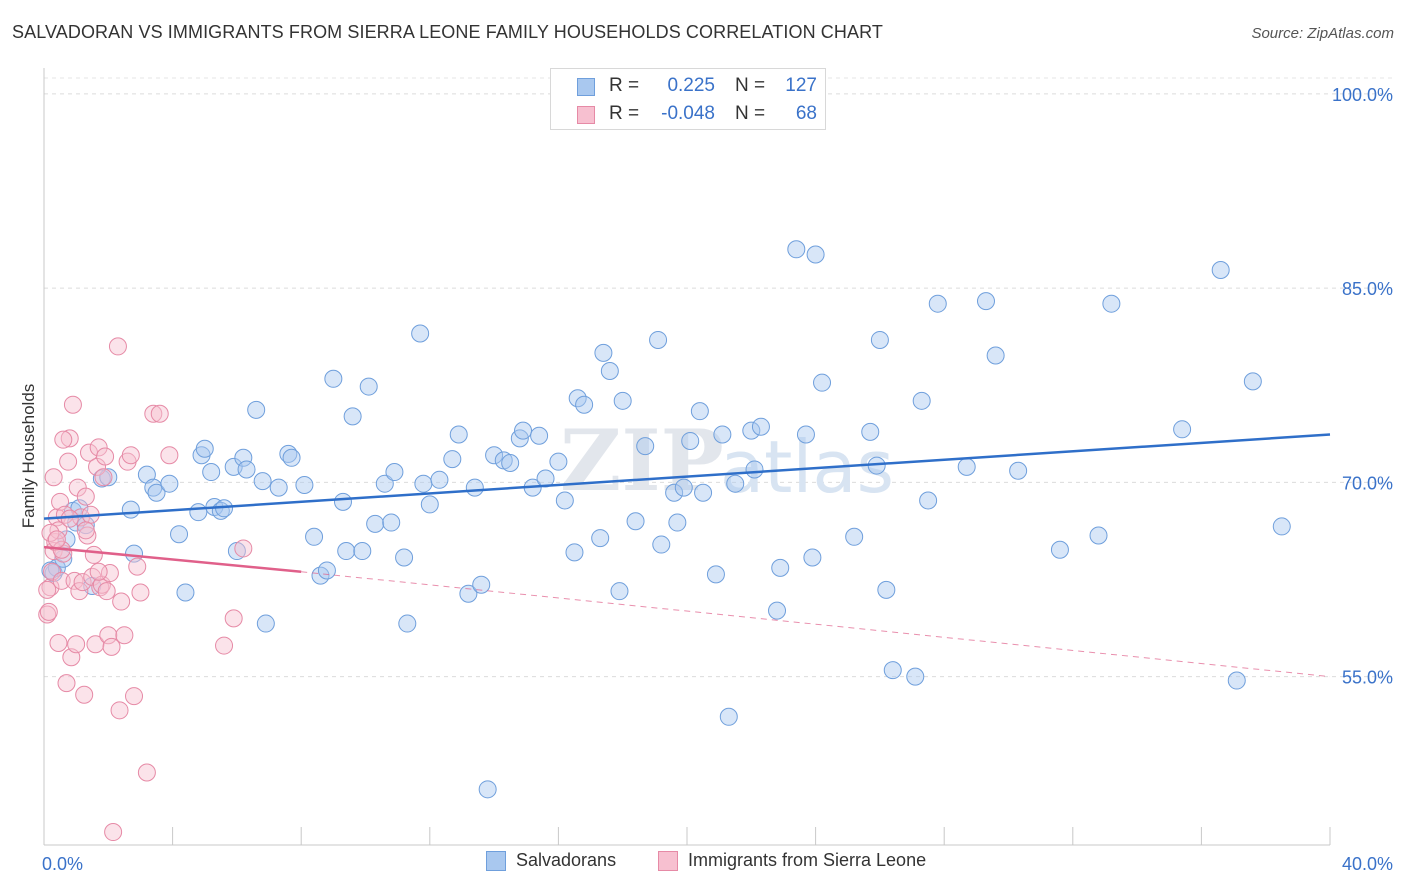  I want to click on stats-legend-box: R = 0.225 N = 127 R = -0.048 N = 68, so click(688, 99).